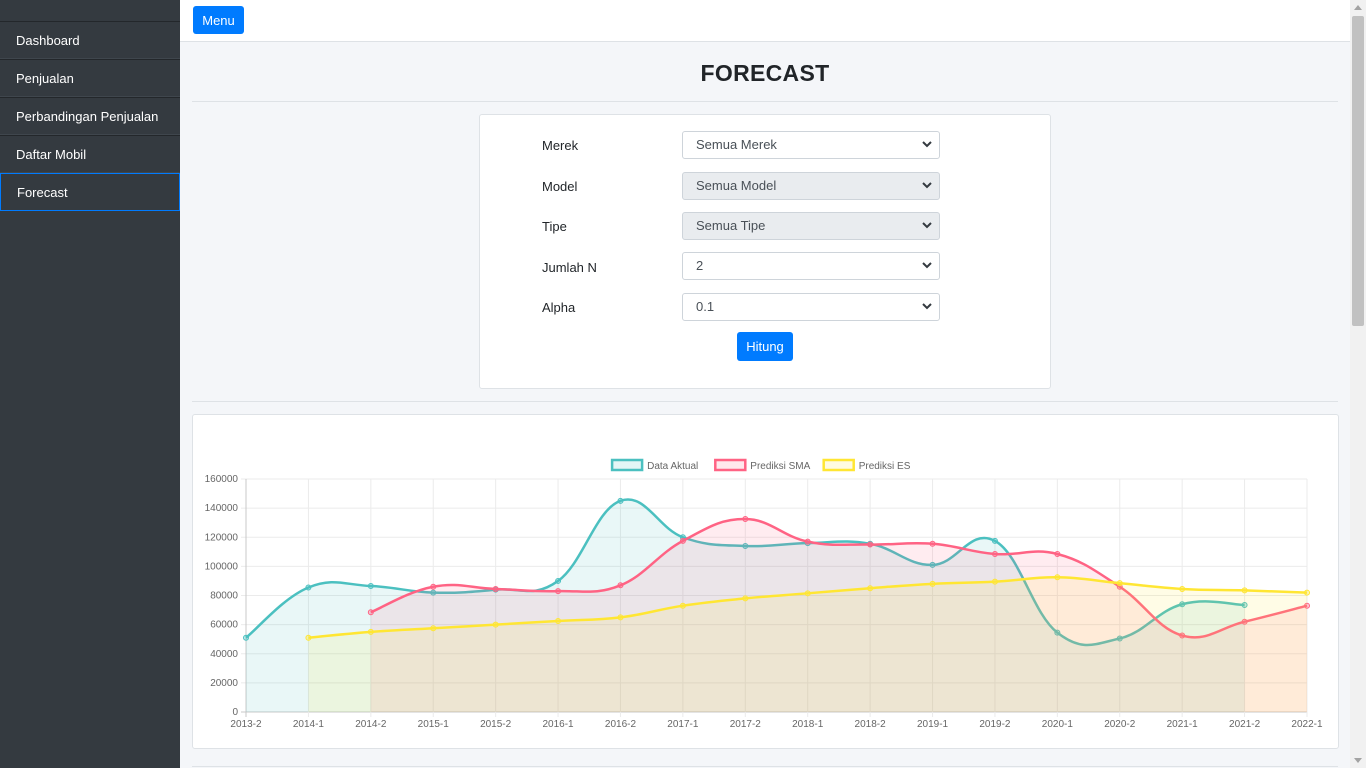  Describe the element at coordinates (1358, 7) in the screenshot. I see `scroll-up-arrow-icon` at that location.